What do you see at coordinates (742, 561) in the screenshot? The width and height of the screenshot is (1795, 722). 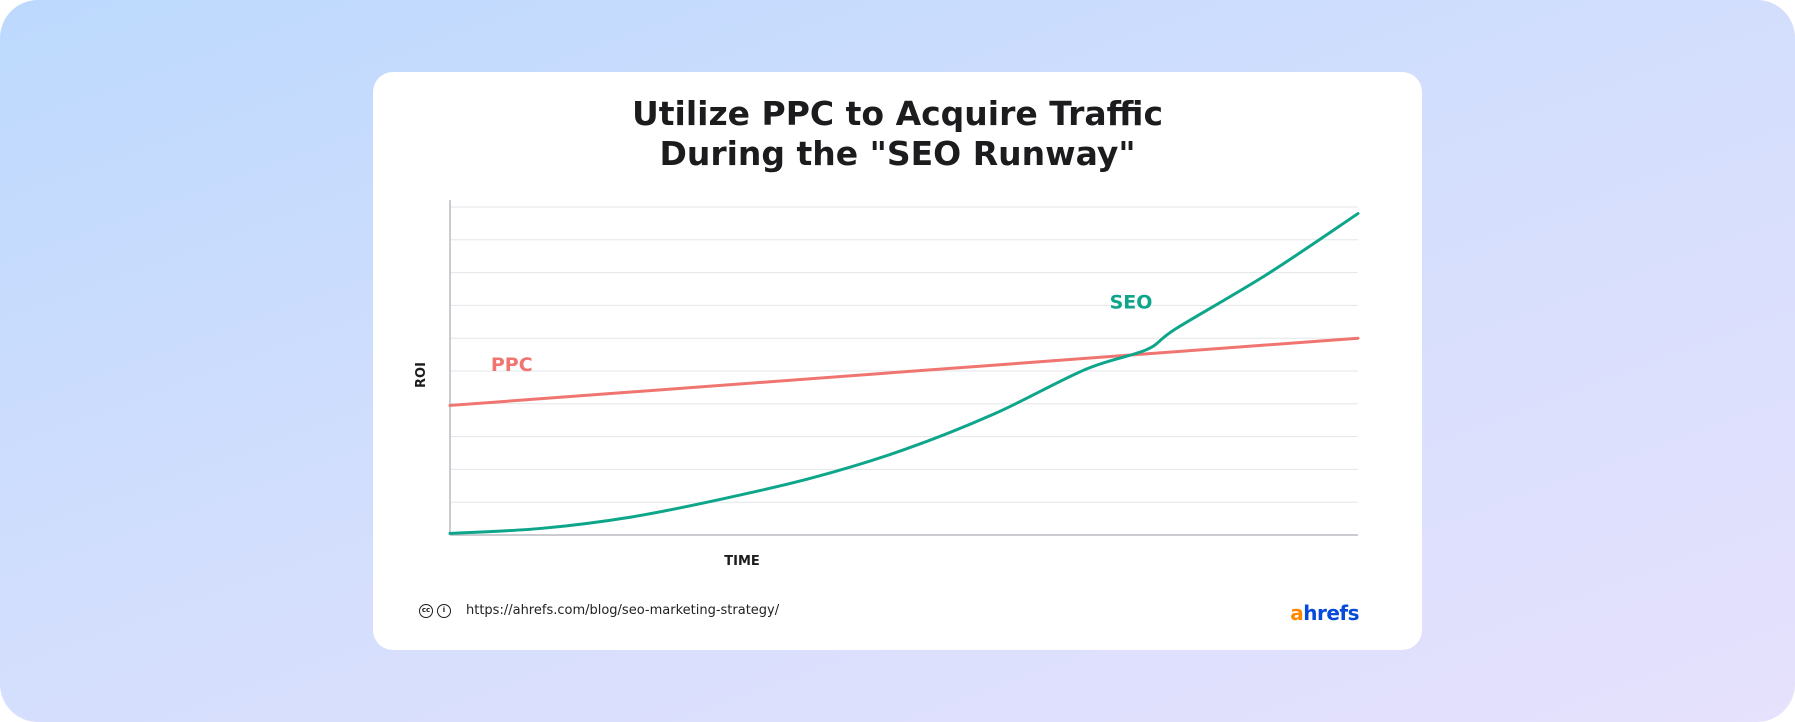 I see `x-axis-label: TIME` at bounding box center [742, 561].